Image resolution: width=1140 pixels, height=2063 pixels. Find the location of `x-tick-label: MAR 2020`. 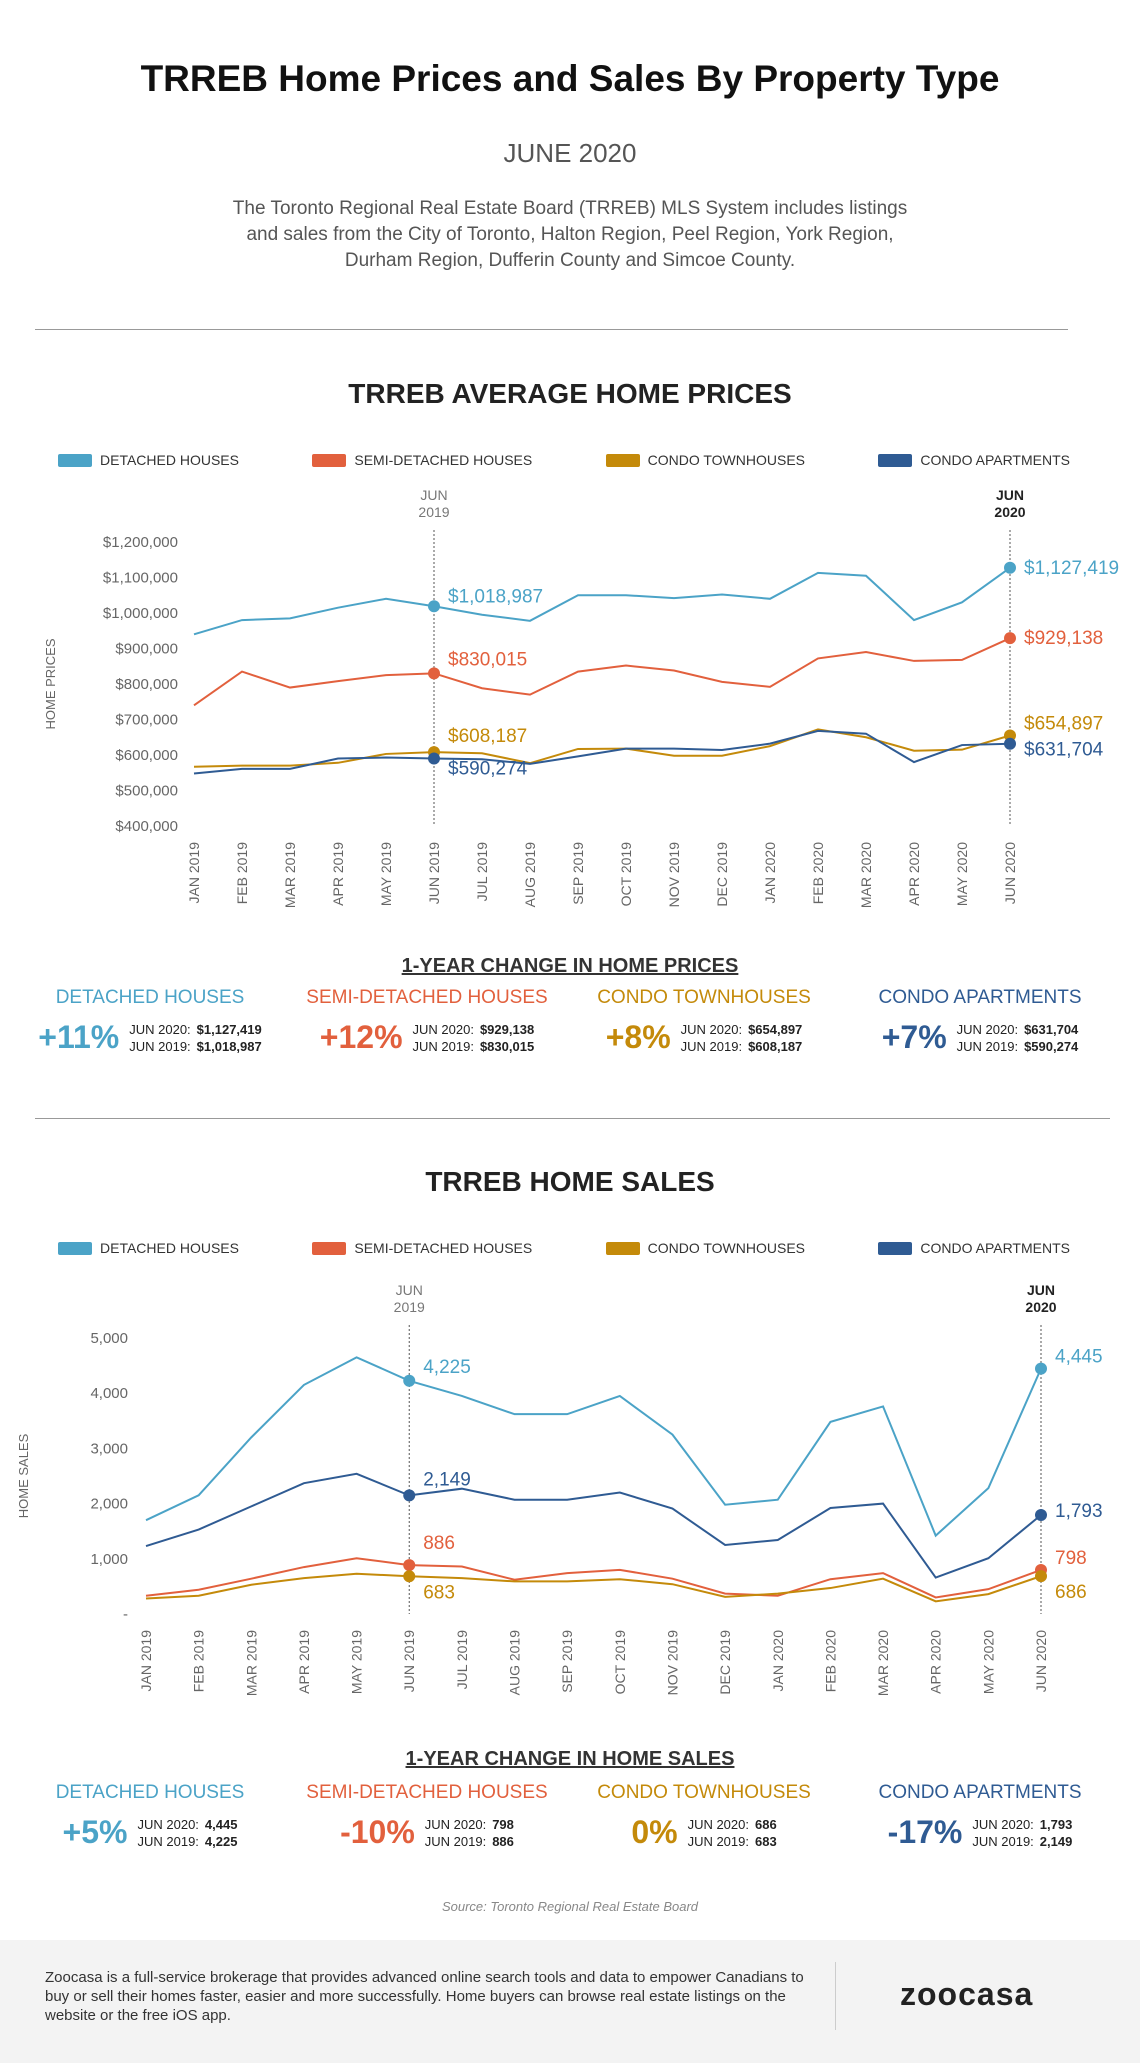

x-tick-label: MAR 2020 is located at coordinates (883, 1663).